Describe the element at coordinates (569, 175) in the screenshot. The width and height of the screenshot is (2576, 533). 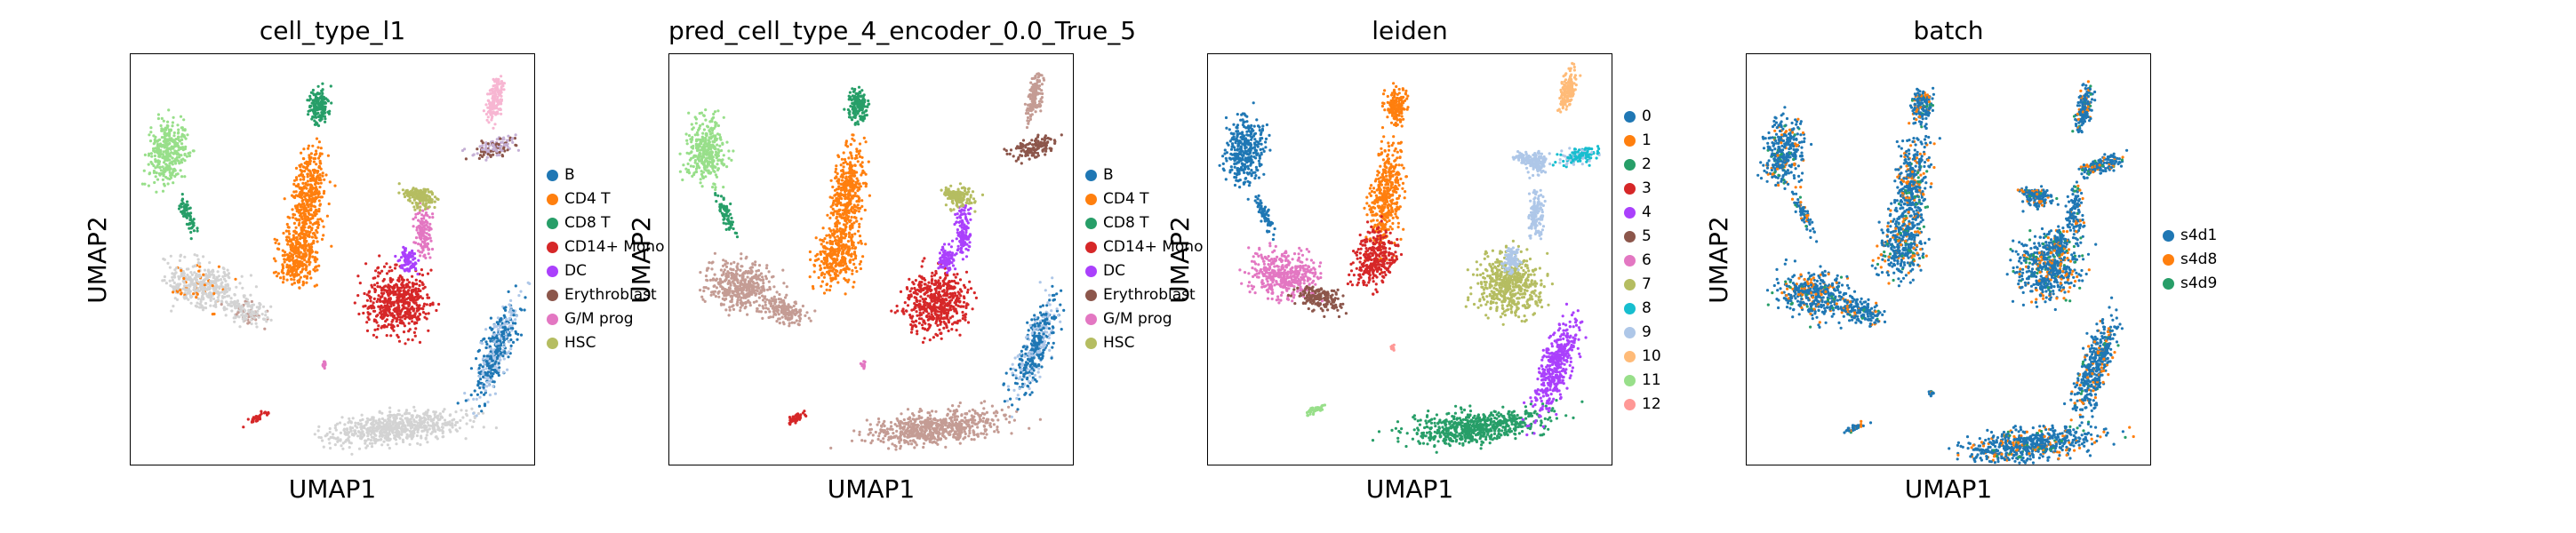
I see `legend-label: B` at that location.